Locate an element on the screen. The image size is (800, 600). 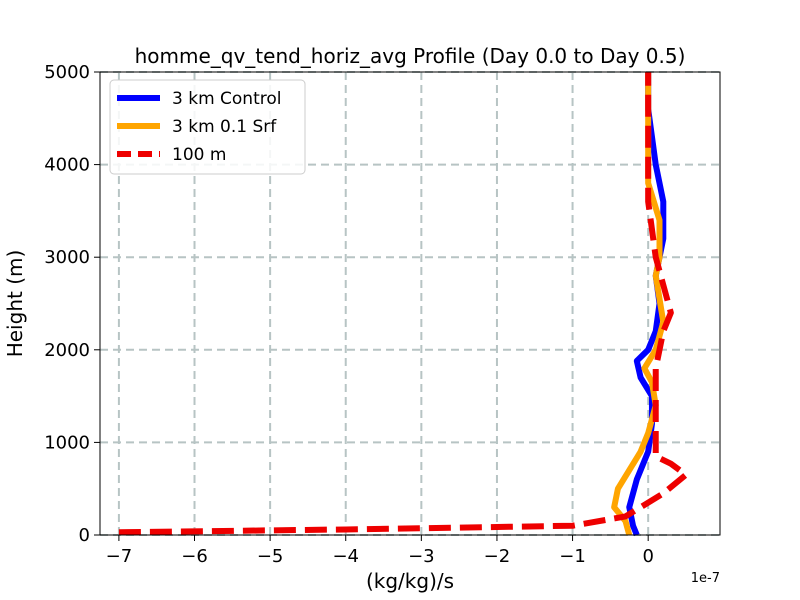
legend-label-1: 3 km Control is located at coordinates (226, 99).